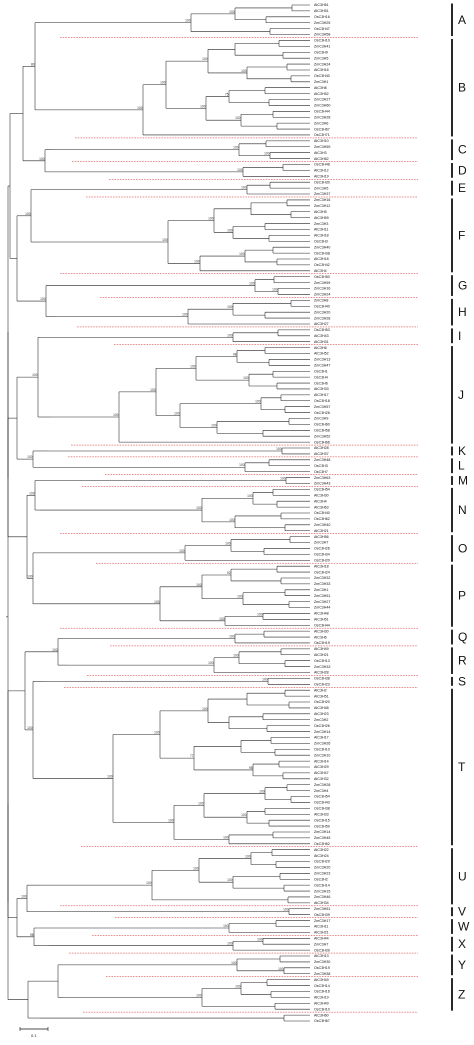 The image size is (474, 1045). Describe the element at coordinates (322, 868) in the screenshot. I see `leaf-label: ZmC3H20` at that location.